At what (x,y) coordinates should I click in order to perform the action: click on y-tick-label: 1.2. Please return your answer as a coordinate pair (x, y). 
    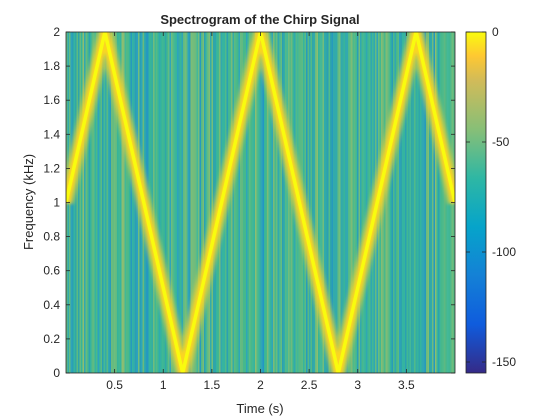
    Looking at the image, I should click on (51, 168).